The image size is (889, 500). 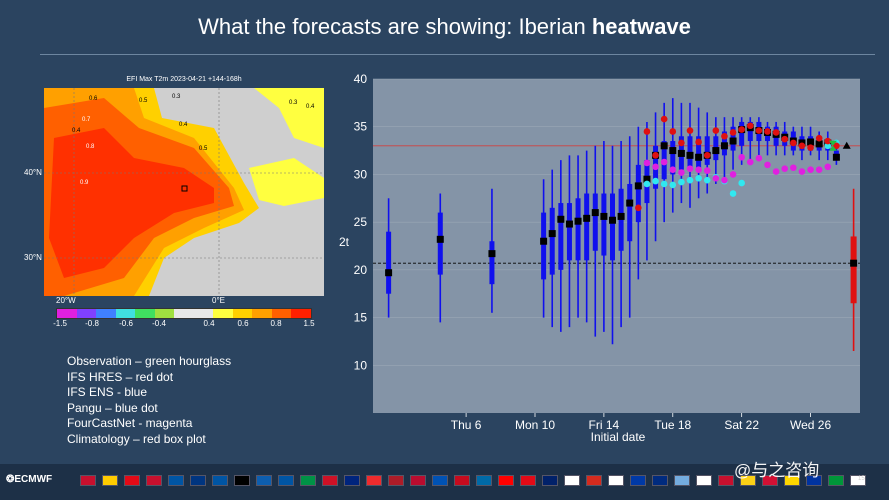 What do you see at coordinates (310, 107) in the screenshot?
I see `contour-label: 0.4` at bounding box center [310, 107].